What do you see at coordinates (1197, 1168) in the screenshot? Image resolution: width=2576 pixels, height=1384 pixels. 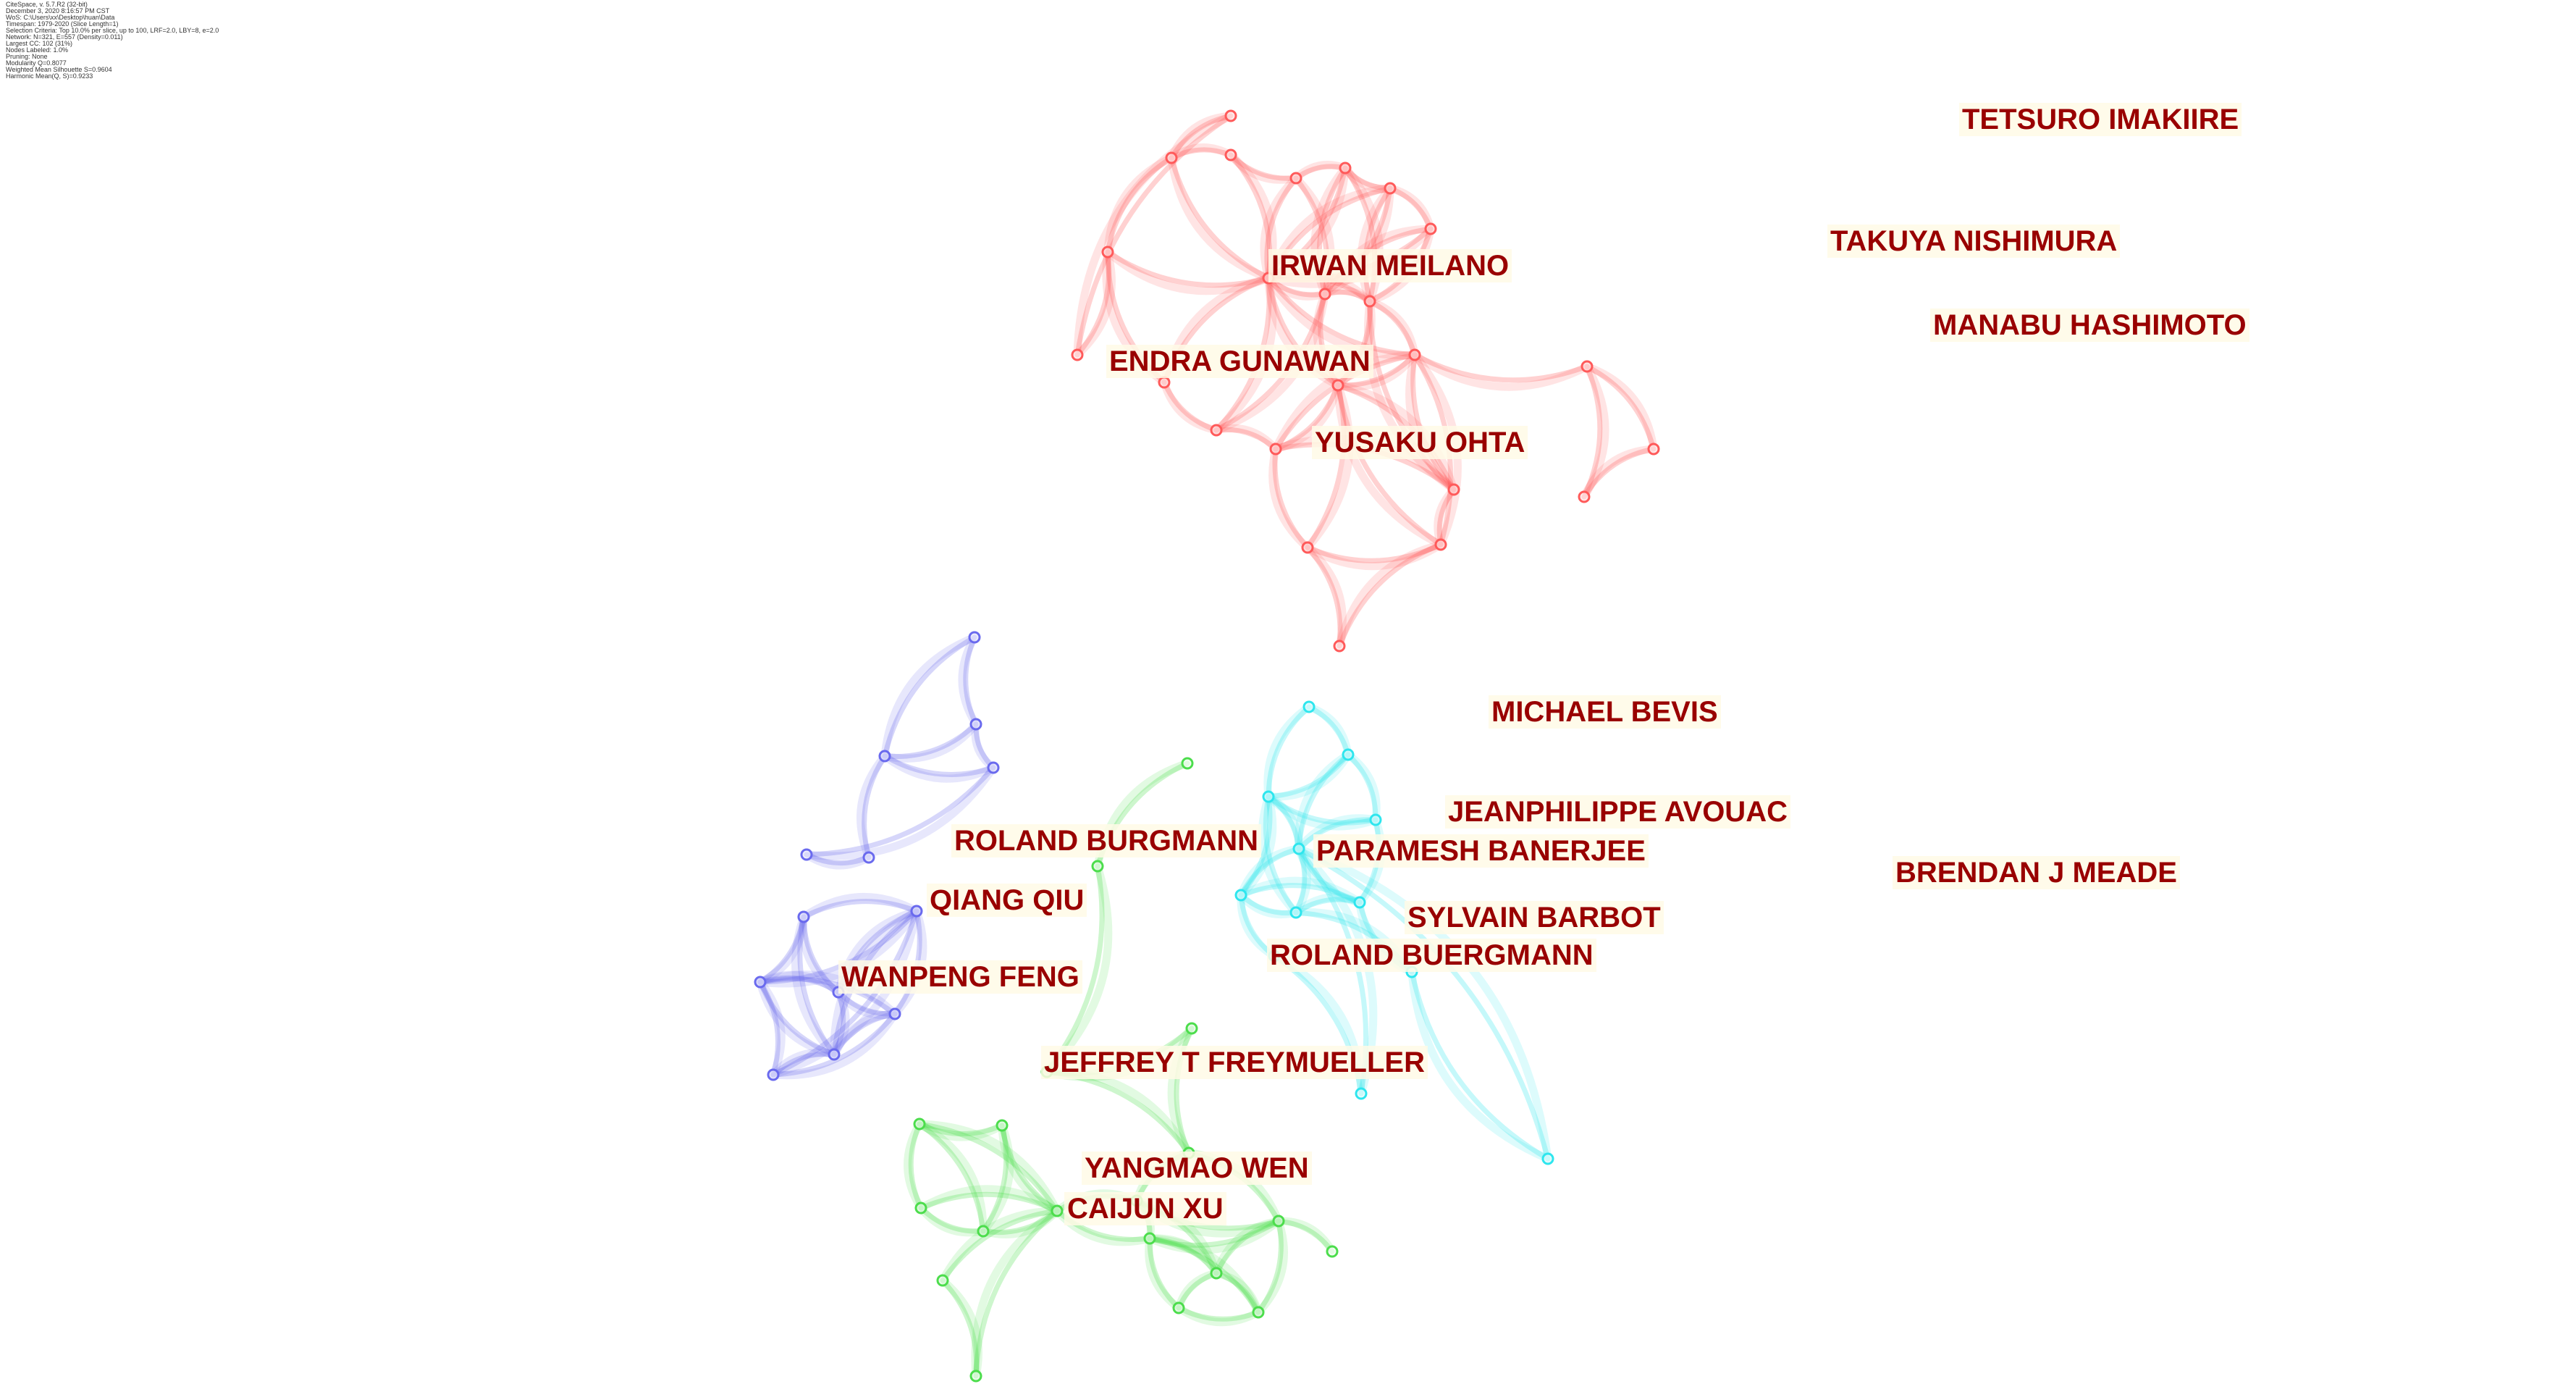 I see `label-yangmao-wen: YANGMAO WEN` at bounding box center [1197, 1168].